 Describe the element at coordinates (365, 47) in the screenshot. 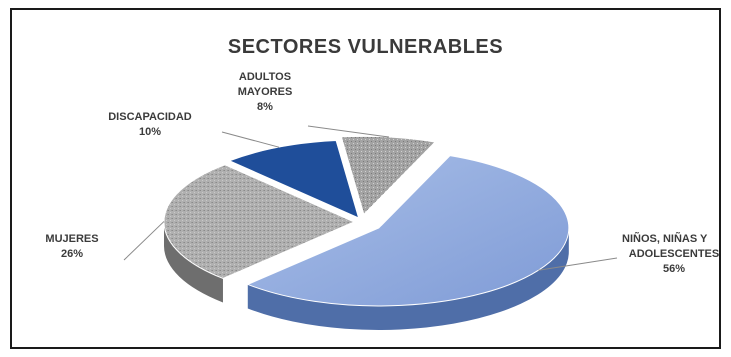

I see `chart-title: SECTORES VULNERABLES` at that location.